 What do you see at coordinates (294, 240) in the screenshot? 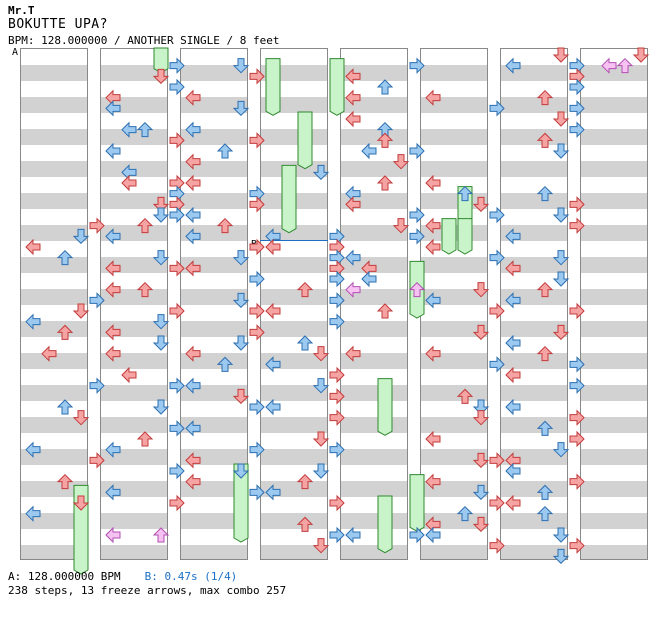
I see `speed-change-line` at bounding box center [294, 240].